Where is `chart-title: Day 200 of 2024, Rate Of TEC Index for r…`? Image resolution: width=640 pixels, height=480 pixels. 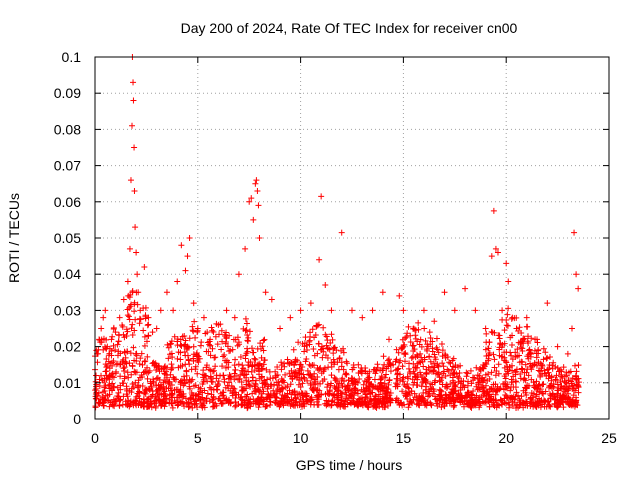
chart-title: Day 200 of 2024, Rate Of TEC Index for r… is located at coordinates (349, 28).